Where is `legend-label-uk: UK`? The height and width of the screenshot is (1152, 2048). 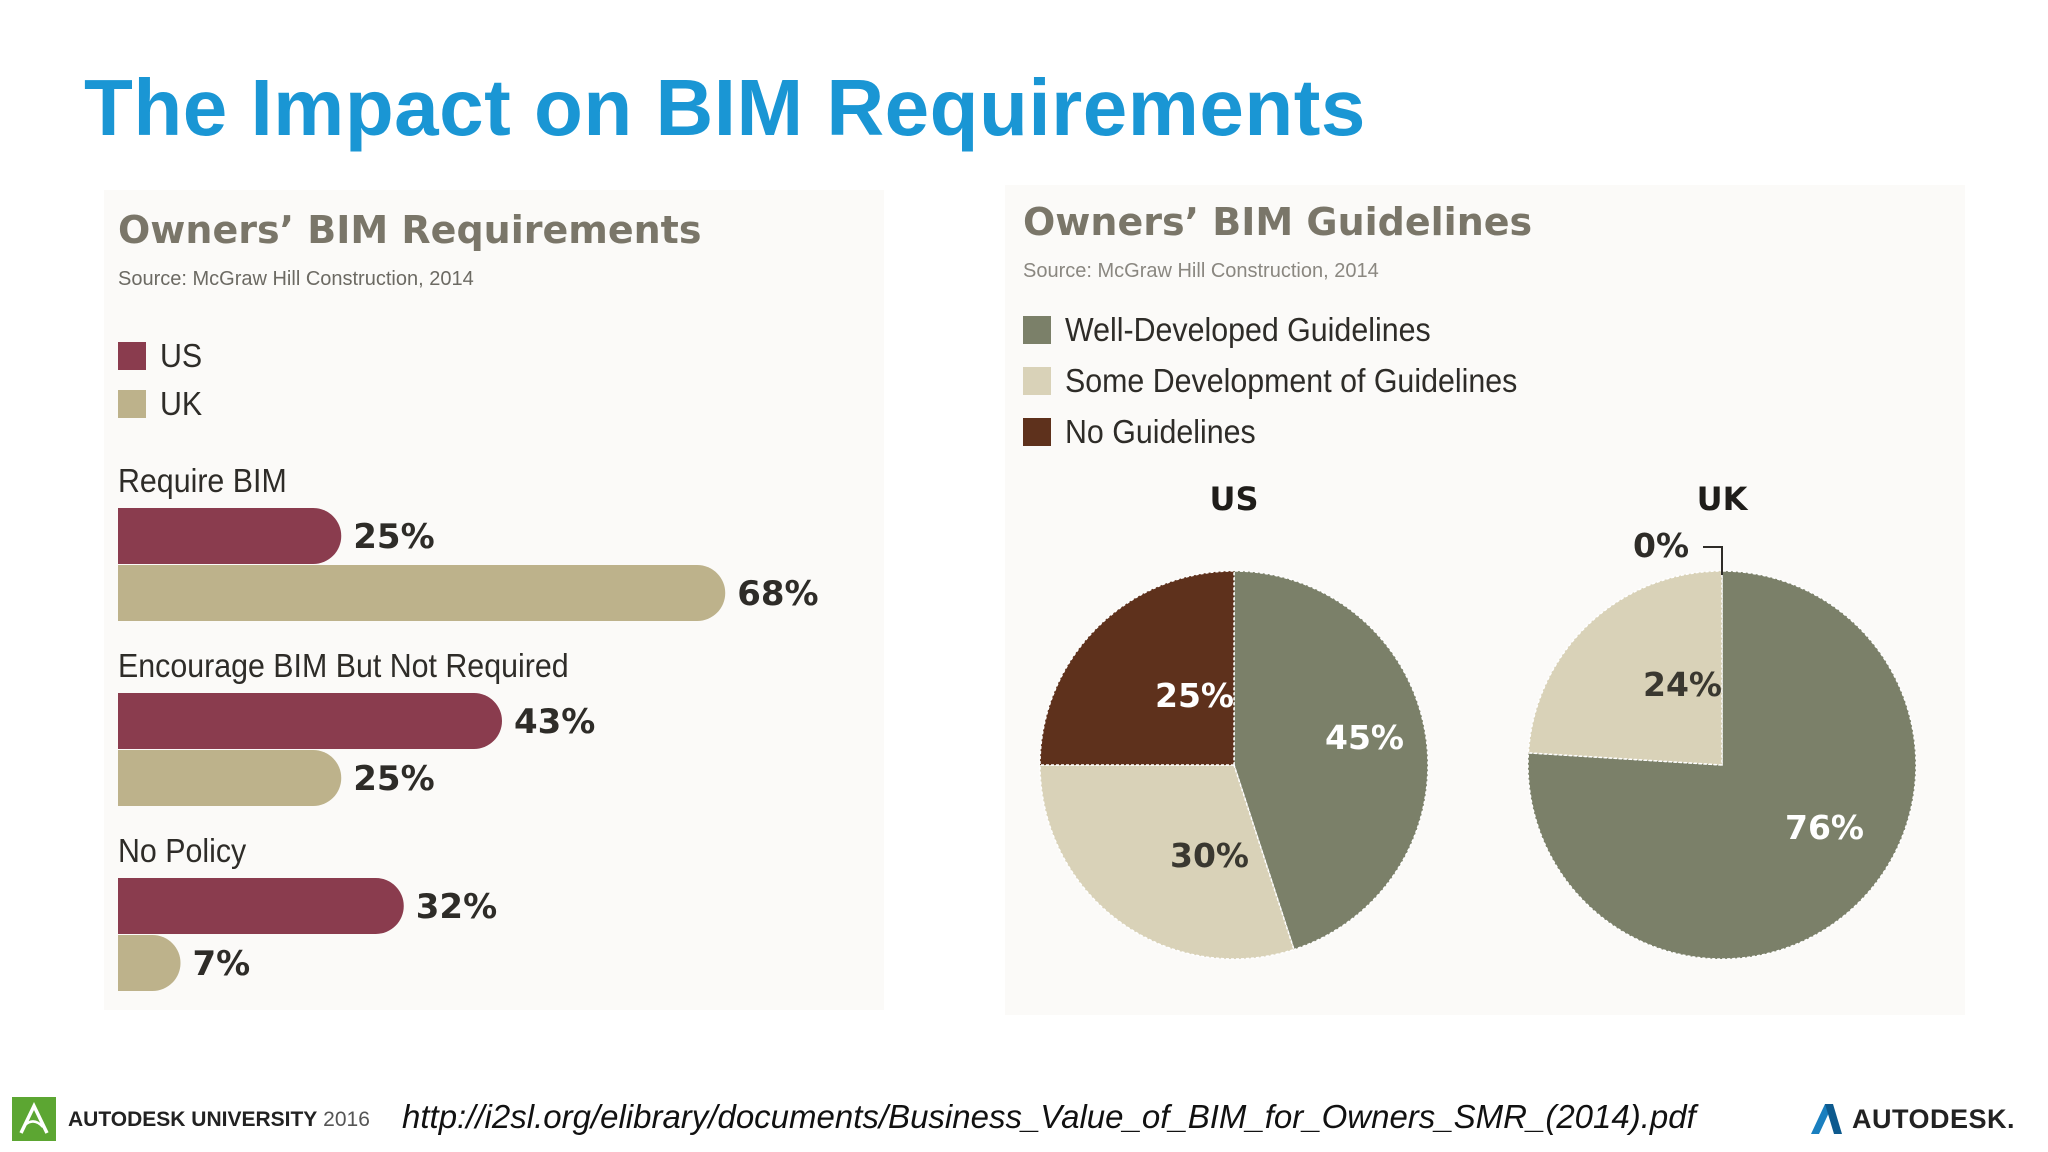 legend-label-uk: UK is located at coordinates (181, 403).